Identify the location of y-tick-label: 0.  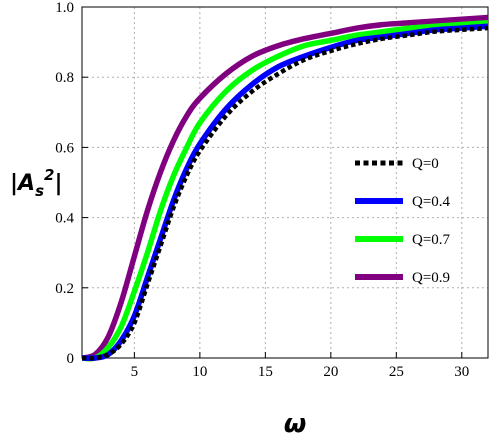
(71, 359).